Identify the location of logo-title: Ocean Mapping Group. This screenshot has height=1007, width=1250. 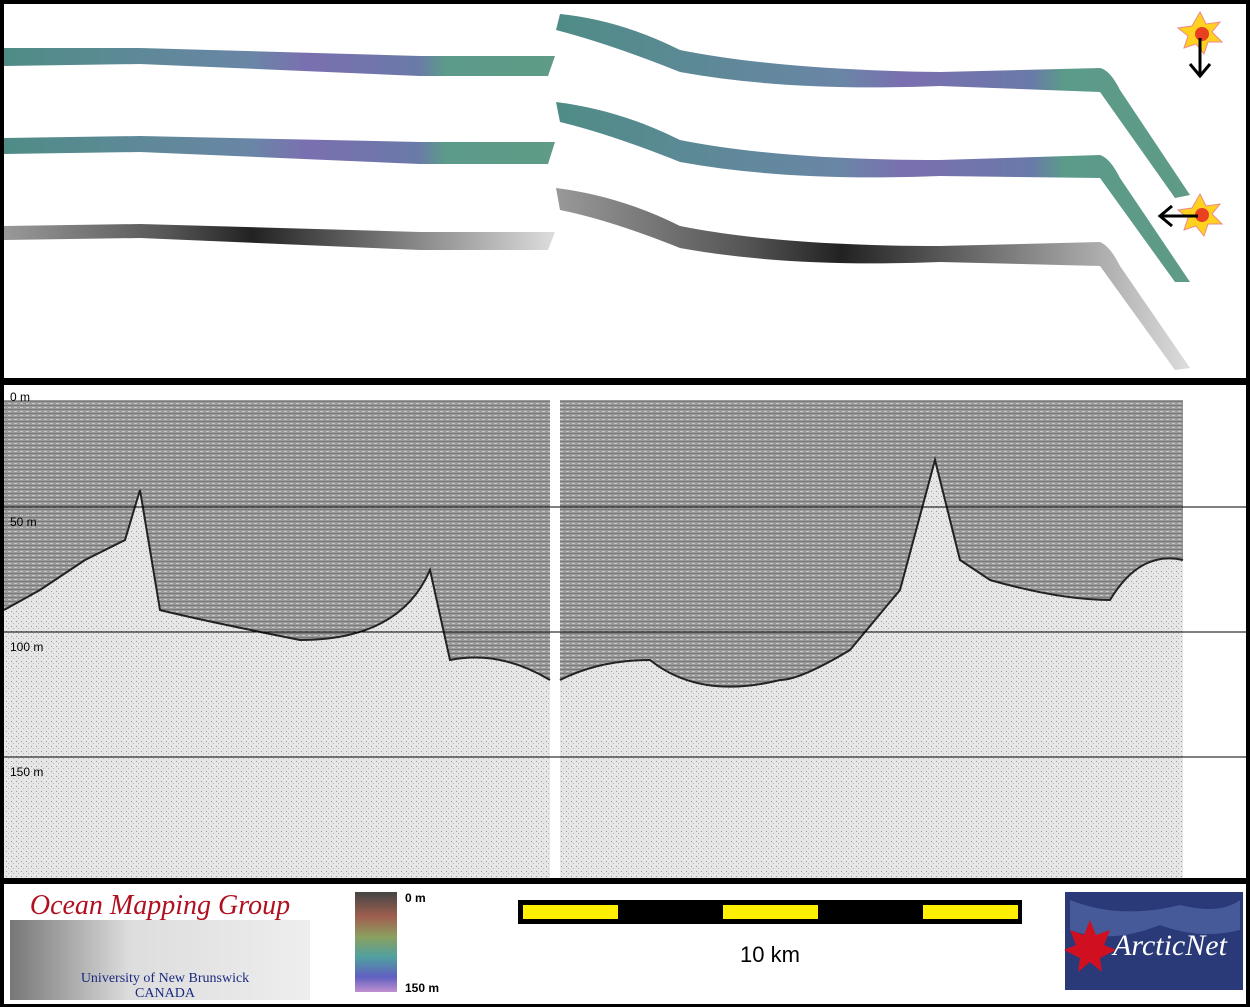
(160, 905).